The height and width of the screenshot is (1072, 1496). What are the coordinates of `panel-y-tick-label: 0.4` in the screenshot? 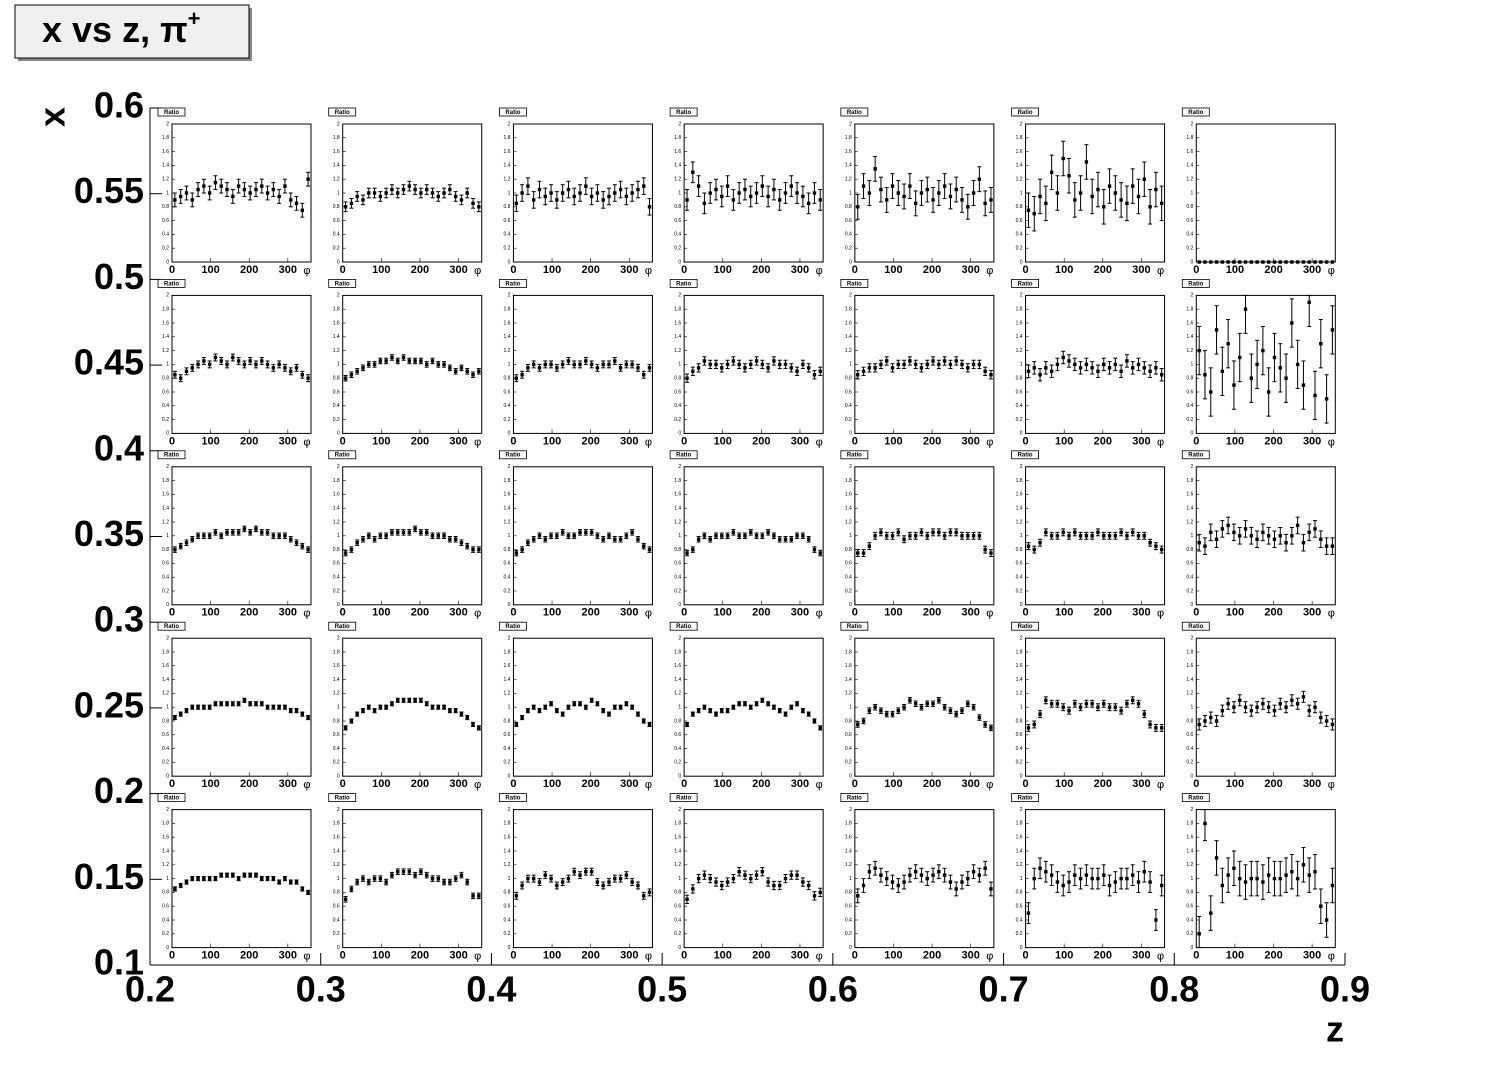 It's located at (1189, 235).